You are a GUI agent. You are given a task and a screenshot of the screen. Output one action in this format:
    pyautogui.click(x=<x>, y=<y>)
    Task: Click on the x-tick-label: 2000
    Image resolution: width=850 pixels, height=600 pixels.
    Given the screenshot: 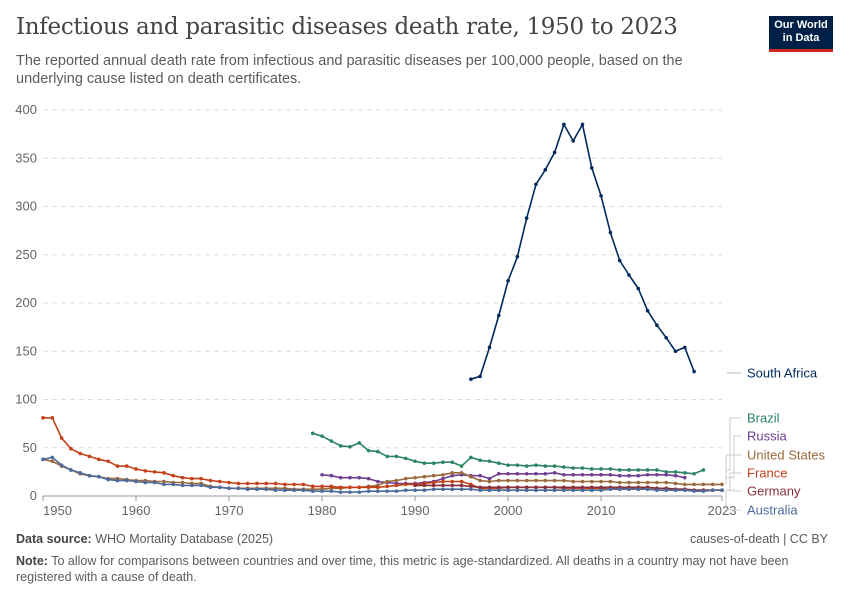 What is the action you would take?
    pyautogui.click(x=508, y=510)
    